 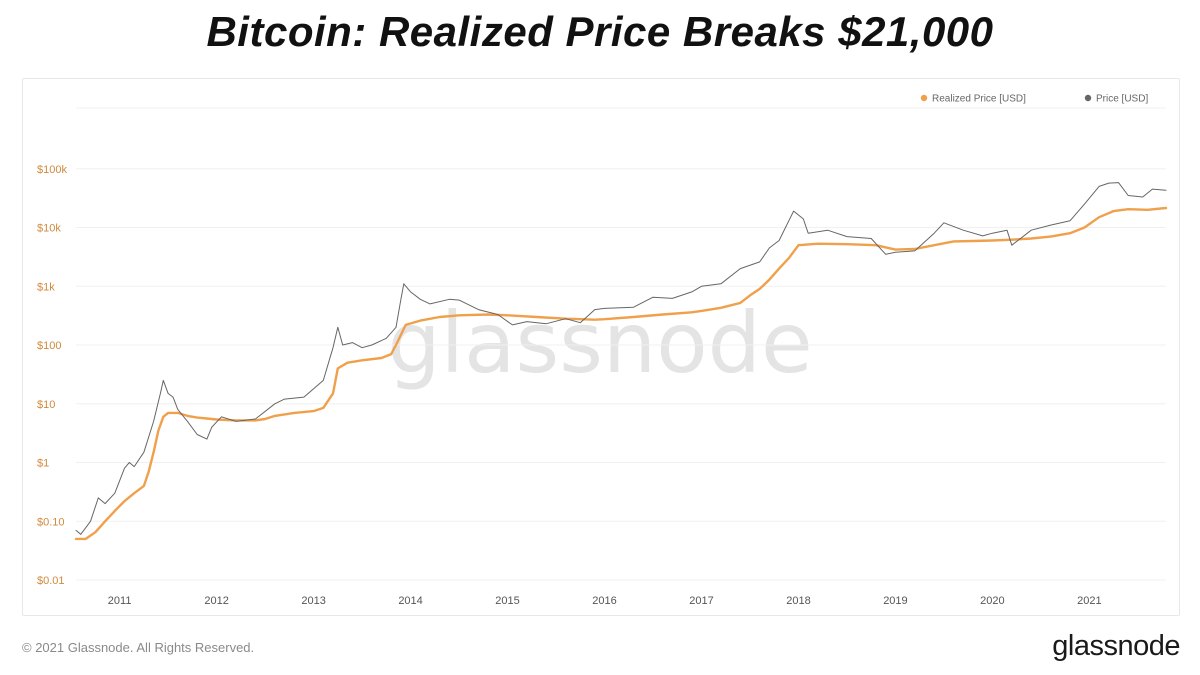 What do you see at coordinates (507, 601) in the screenshot?
I see `x-tick-label: 2015` at bounding box center [507, 601].